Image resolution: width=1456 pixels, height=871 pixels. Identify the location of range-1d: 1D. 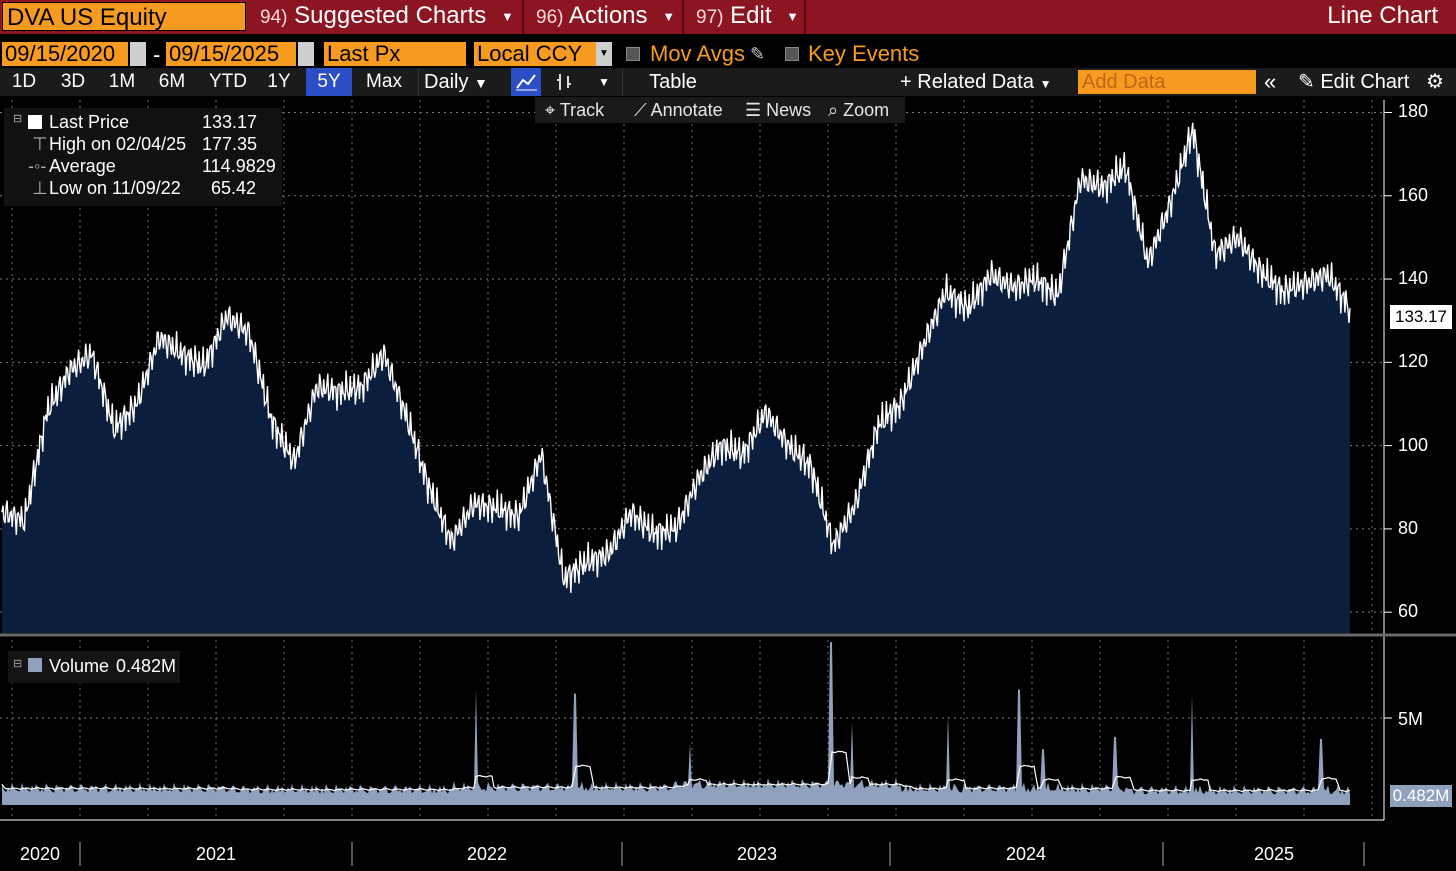
(24, 81).